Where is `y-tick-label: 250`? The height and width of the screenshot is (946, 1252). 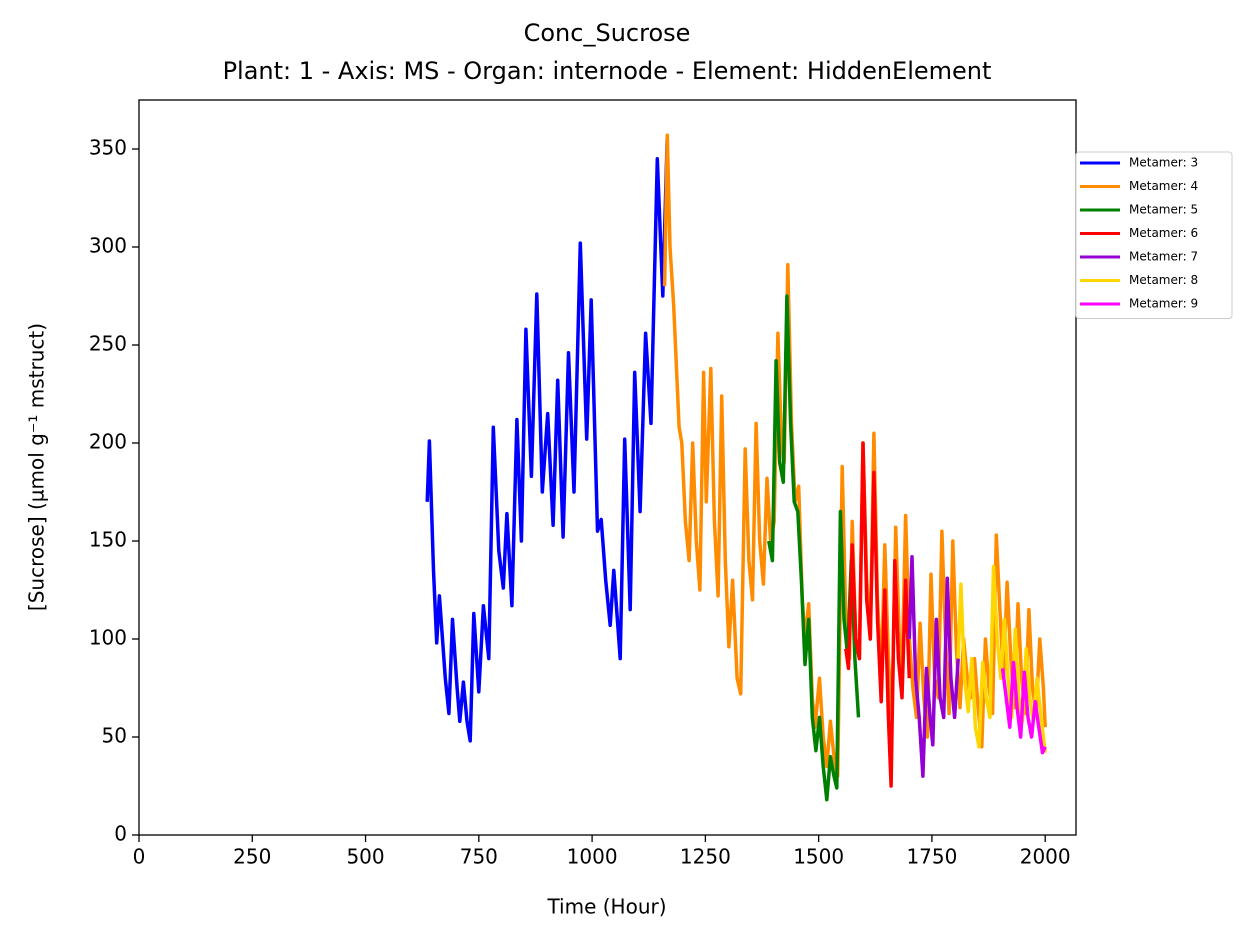 y-tick-label: 250 is located at coordinates (108, 344).